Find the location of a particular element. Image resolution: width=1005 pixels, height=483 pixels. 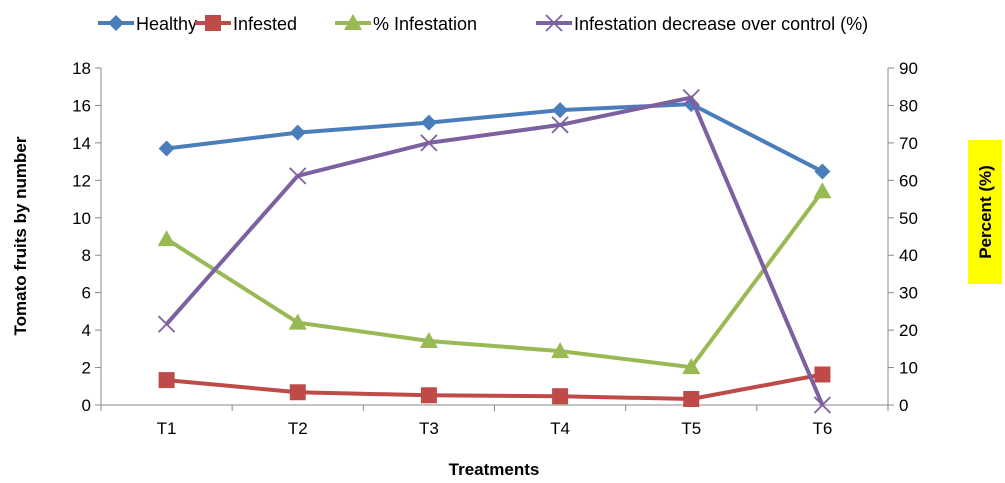

y2-tick-label: 10 is located at coordinates (908, 368).